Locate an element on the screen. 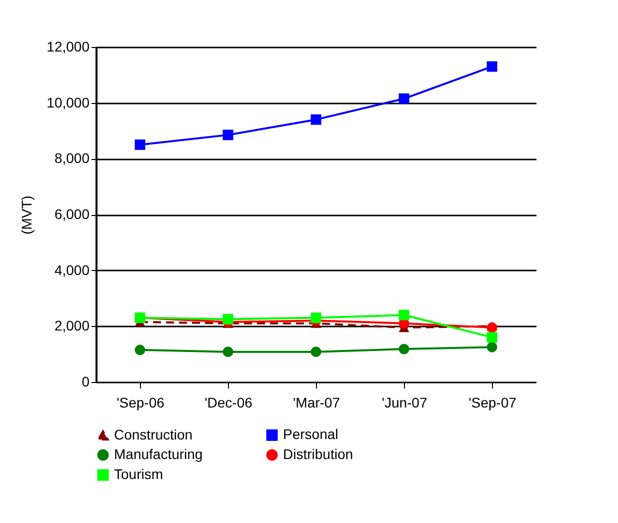  legend-label: Manufacturing is located at coordinates (158, 454).